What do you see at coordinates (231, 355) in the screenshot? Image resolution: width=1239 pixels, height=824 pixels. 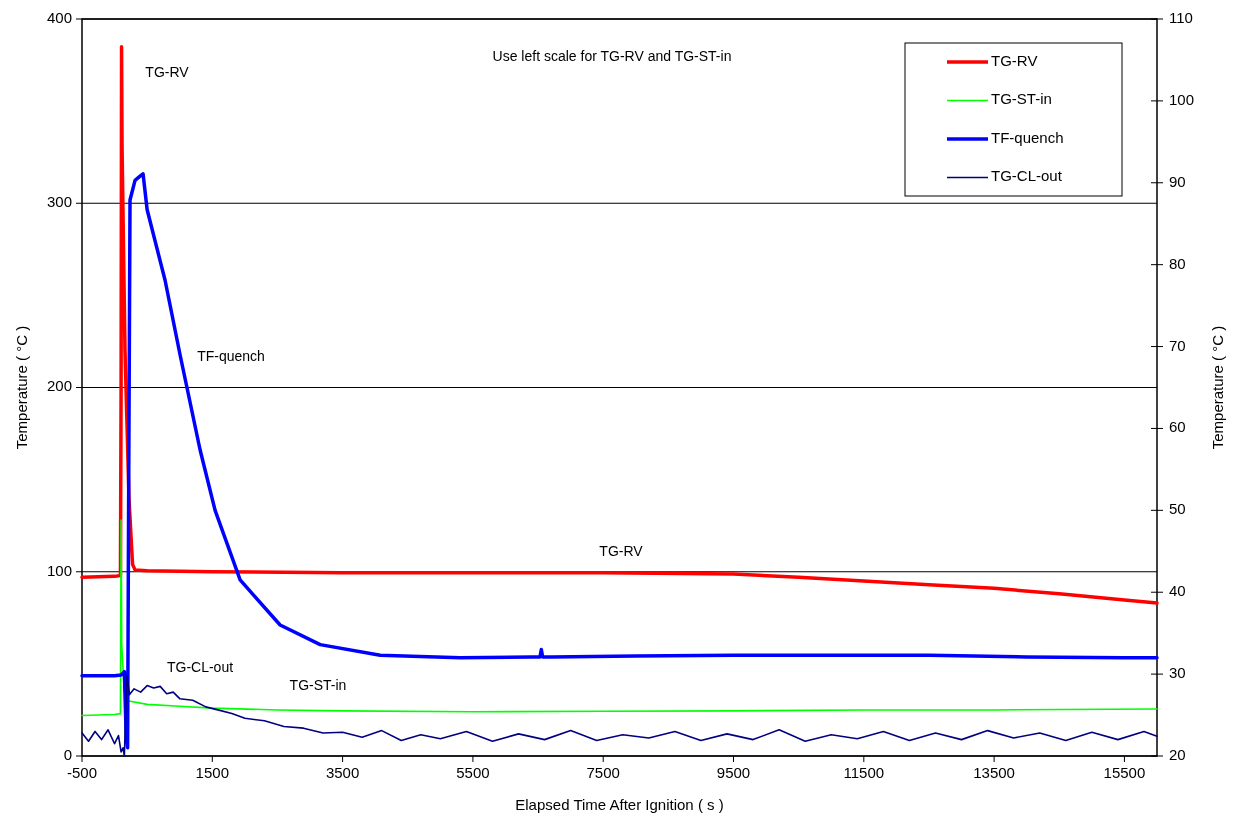 I see `annotation: TF-quench` at bounding box center [231, 355].